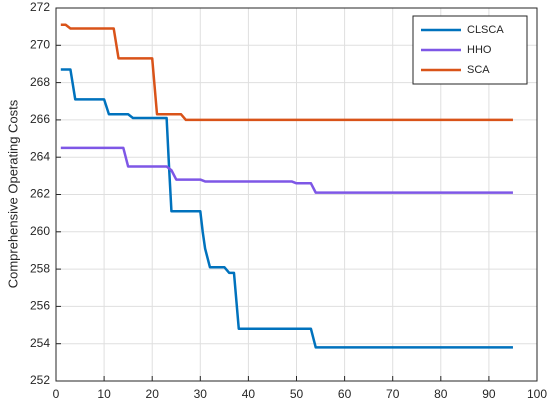  Describe the element at coordinates (12, 193) in the screenshot. I see `y-axis-label: Comprehensive Operating Costs` at that location.